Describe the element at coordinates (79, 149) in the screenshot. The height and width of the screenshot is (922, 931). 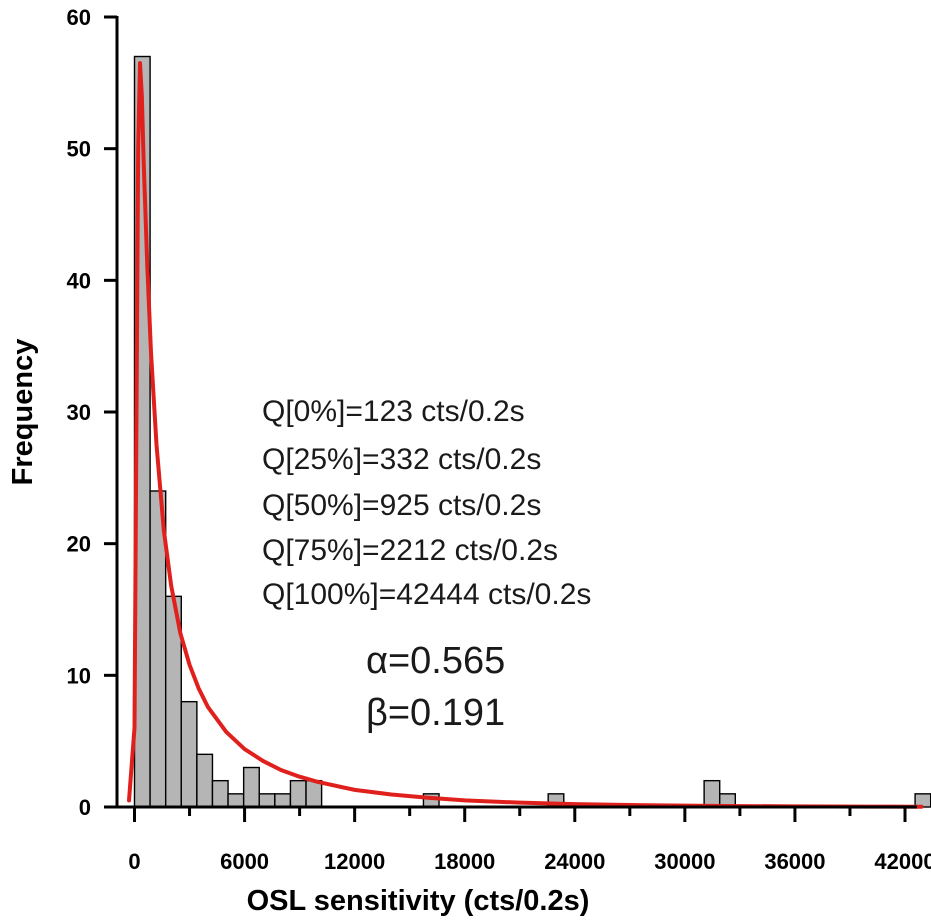
I see `y-tick-label: 50` at that location.